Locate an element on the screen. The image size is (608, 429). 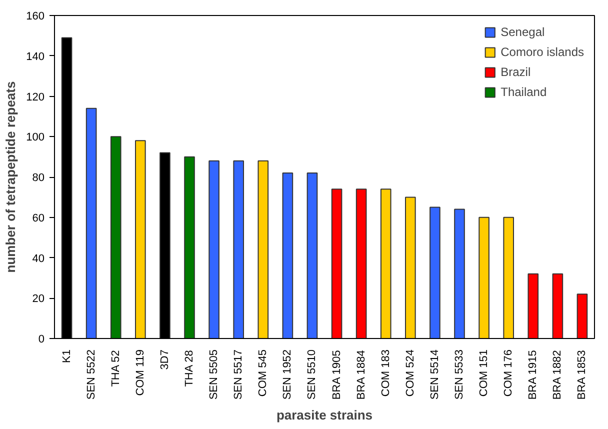
y-tick-label: 160 is located at coordinates (35, 16).